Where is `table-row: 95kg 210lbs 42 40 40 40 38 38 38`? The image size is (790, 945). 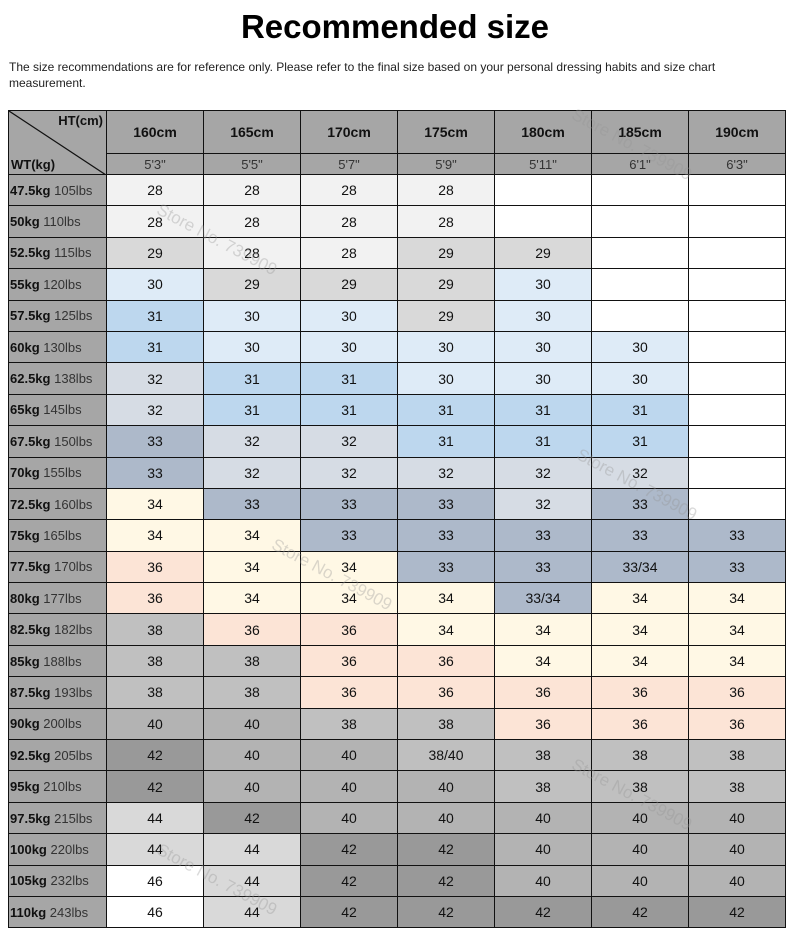
table-row: 95kg 210lbs 42 40 40 40 38 38 38 is located at coordinates (397, 786).